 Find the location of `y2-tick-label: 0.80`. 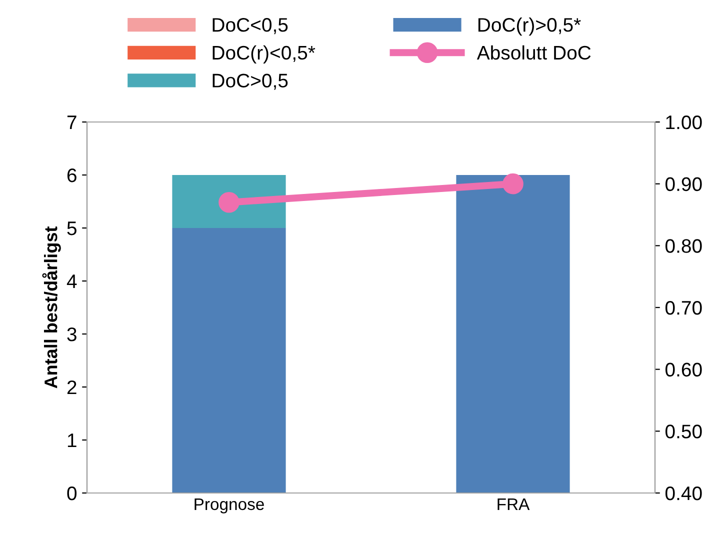

y2-tick-label: 0.80 is located at coordinates (683, 246).